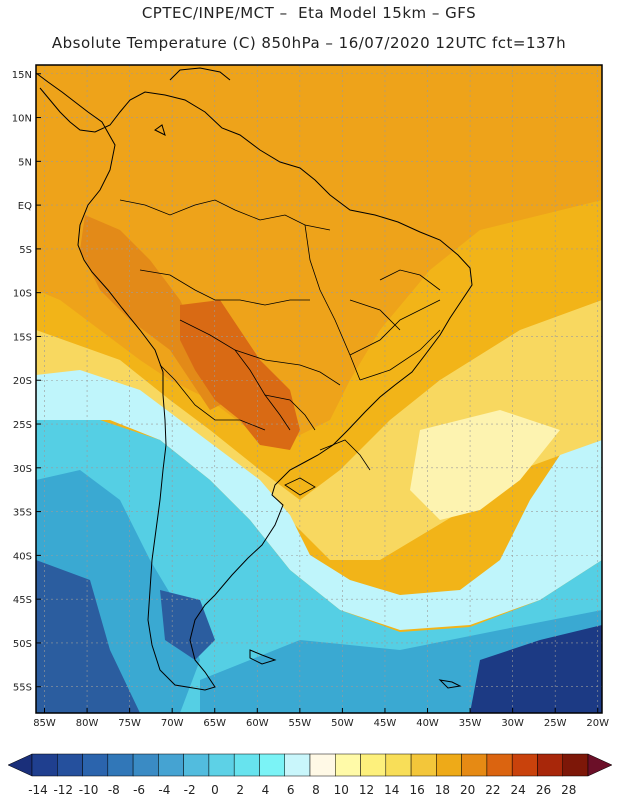  Describe the element at coordinates (129, 723) in the screenshot. I see `lon-label: 75W` at that location.